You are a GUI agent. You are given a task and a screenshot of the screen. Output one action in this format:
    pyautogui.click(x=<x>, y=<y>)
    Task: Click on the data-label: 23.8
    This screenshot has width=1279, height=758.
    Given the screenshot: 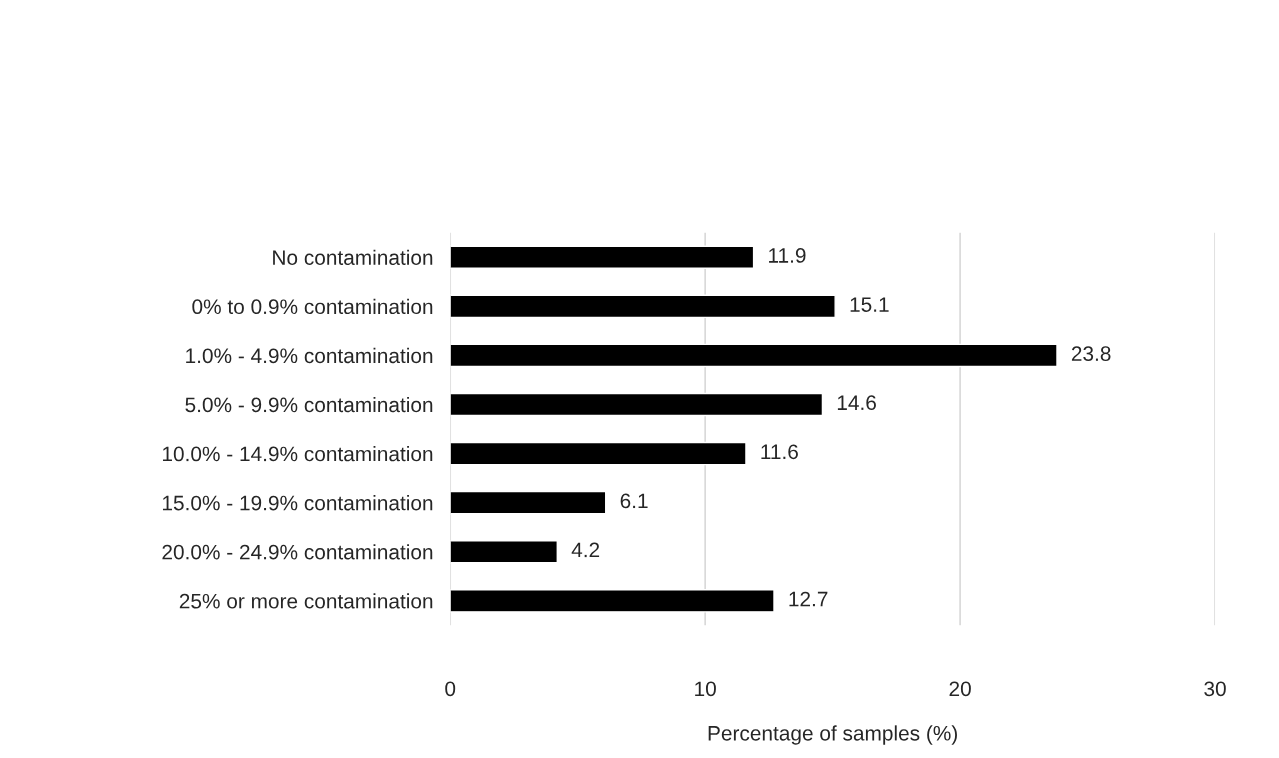 What is the action you would take?
    pyautogui.click(x=1091, y=353)
    